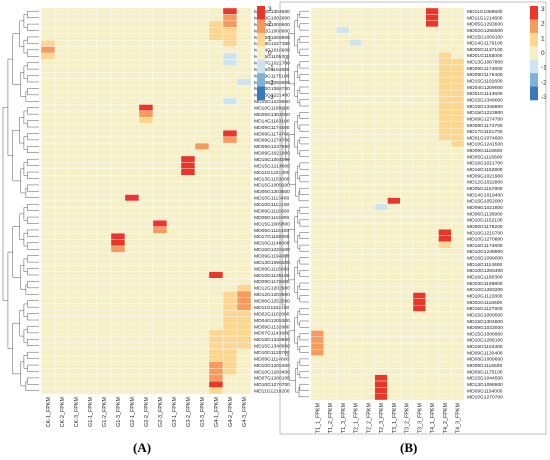 The width and height of the screenshot is (550, 460). What do you see at coordinates (272, 76) in the screenshot?
I see `row-label: MD09G1175100` at bounding box center [272, 76].